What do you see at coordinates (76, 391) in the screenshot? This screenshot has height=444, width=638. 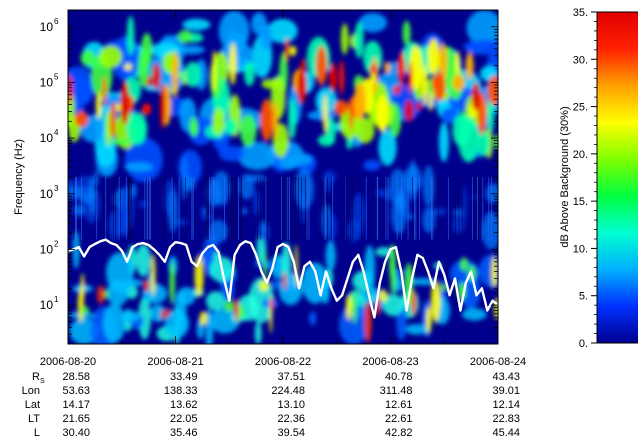 I see `ephemeris-value: 53.63` at bounding box center [76, 391].